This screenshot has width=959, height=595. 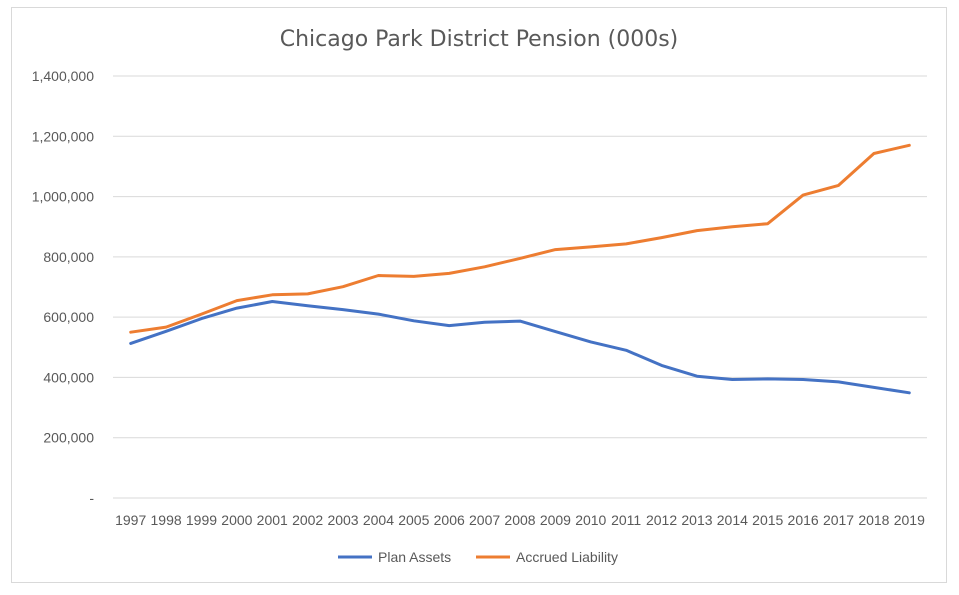 I want to click on y-tick-label: 1,400,000, so click(x=63, y=76).